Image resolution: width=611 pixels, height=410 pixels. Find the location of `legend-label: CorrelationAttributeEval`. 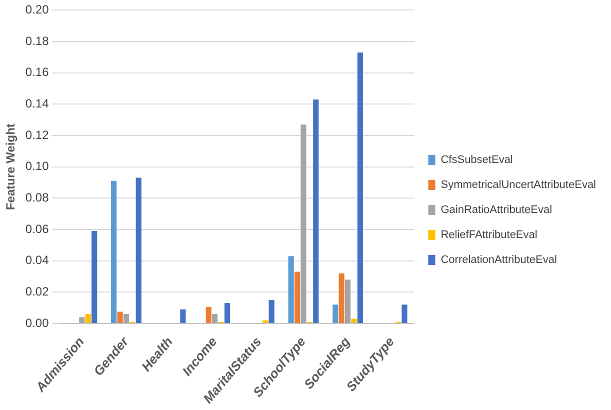

legend-label: CorrelationAttributeEval is located at coordinates (498, 260).